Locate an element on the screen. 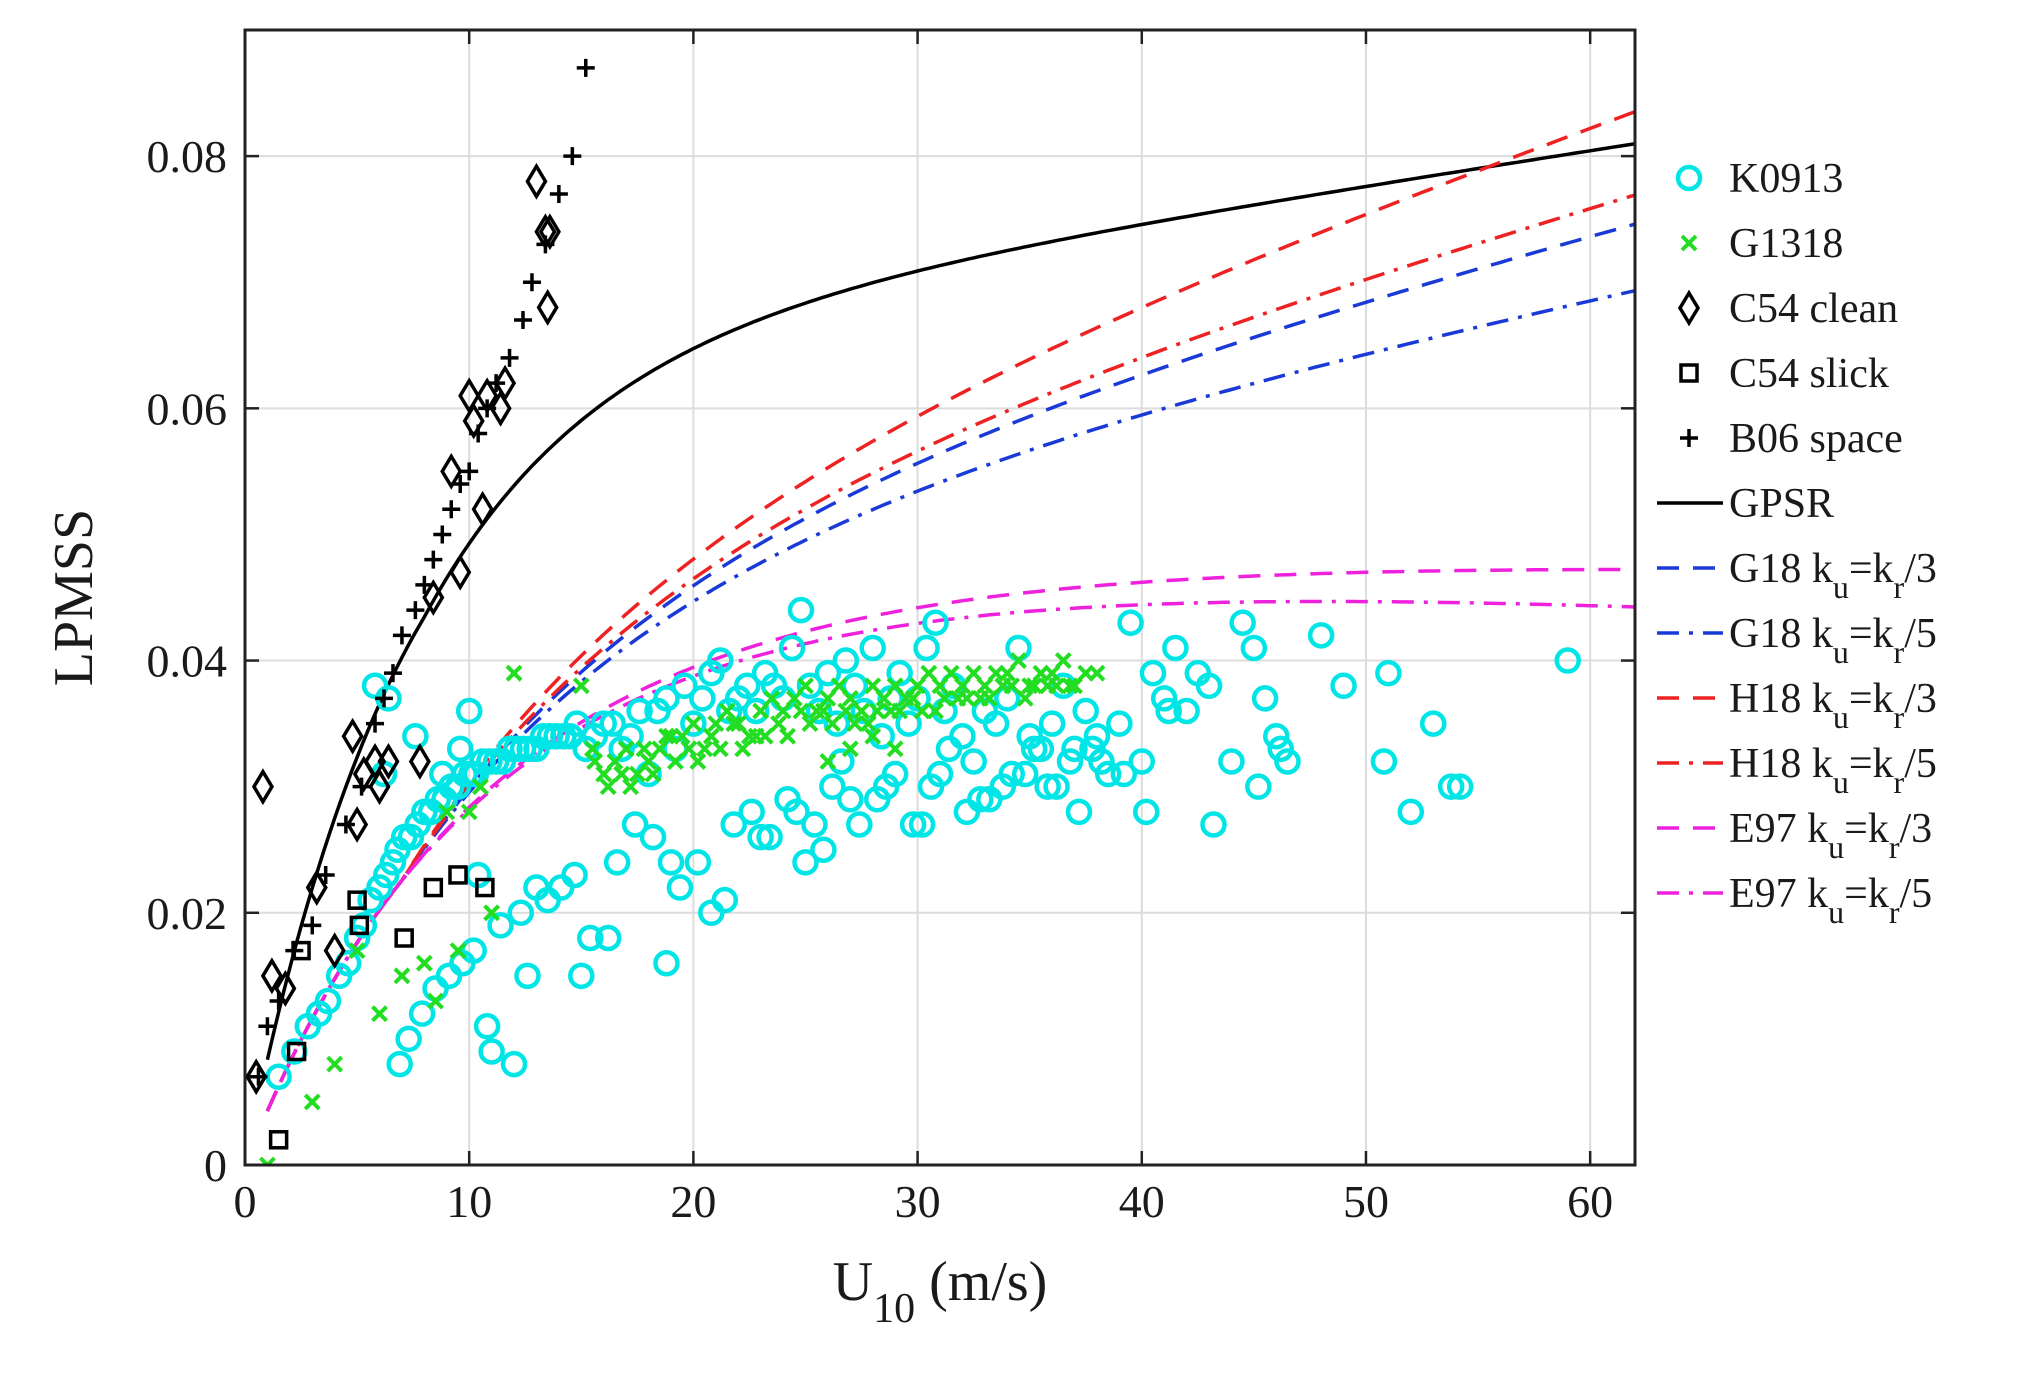  x-tick-label: 10 is located at coordinates (469, 1201).